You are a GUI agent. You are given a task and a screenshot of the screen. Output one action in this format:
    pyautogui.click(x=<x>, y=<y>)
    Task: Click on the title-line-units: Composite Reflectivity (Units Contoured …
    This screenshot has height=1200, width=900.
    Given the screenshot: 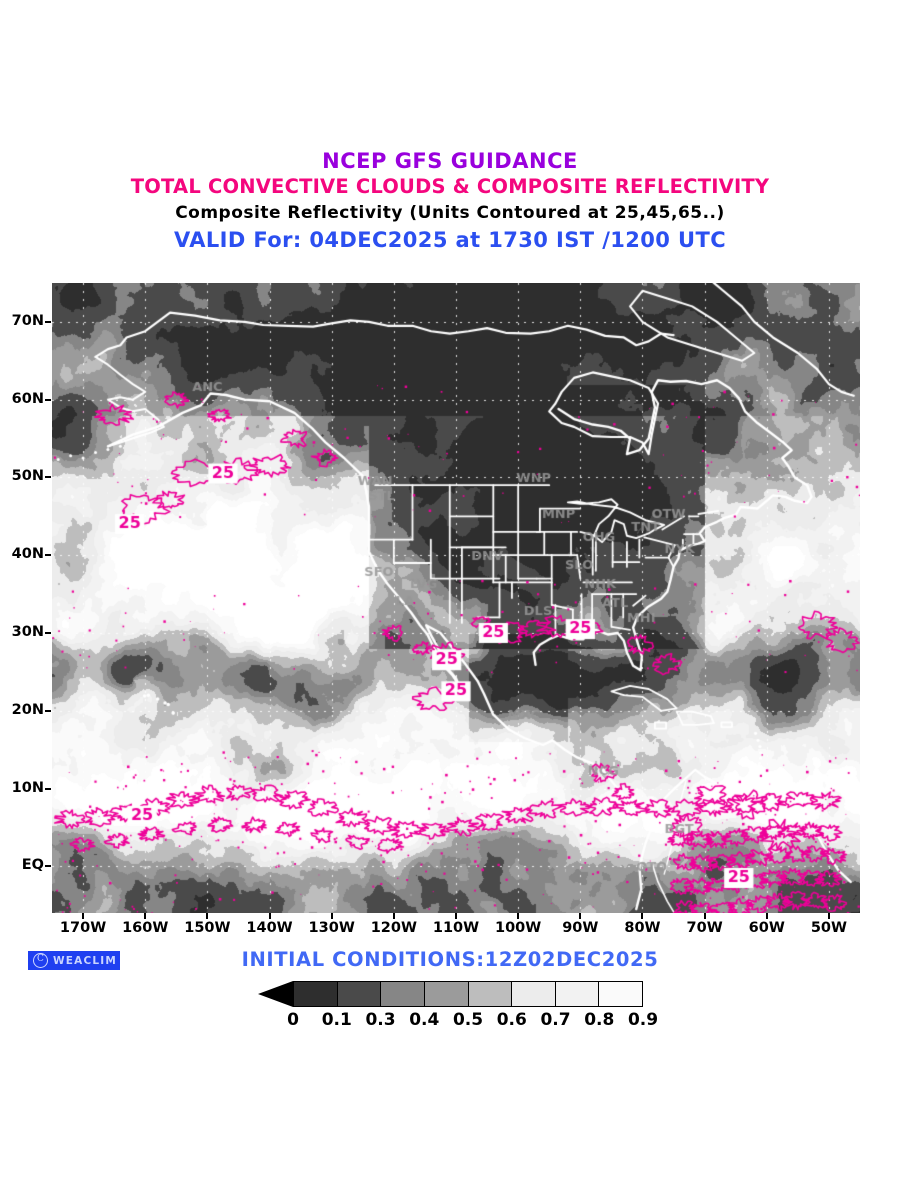 What is the action you would take?
    pyautogui.click(x=450, y=213)
    